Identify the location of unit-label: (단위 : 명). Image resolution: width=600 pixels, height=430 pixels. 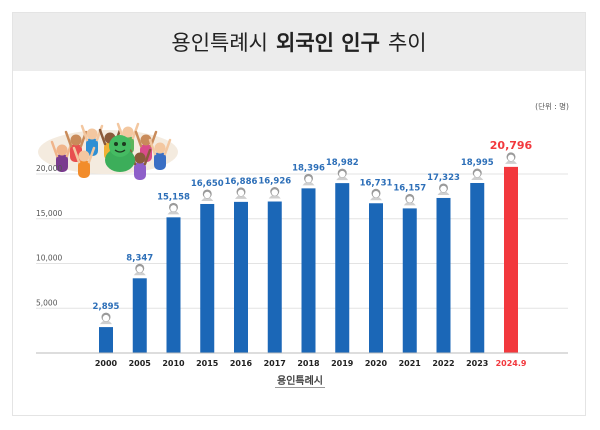
(552, 106).